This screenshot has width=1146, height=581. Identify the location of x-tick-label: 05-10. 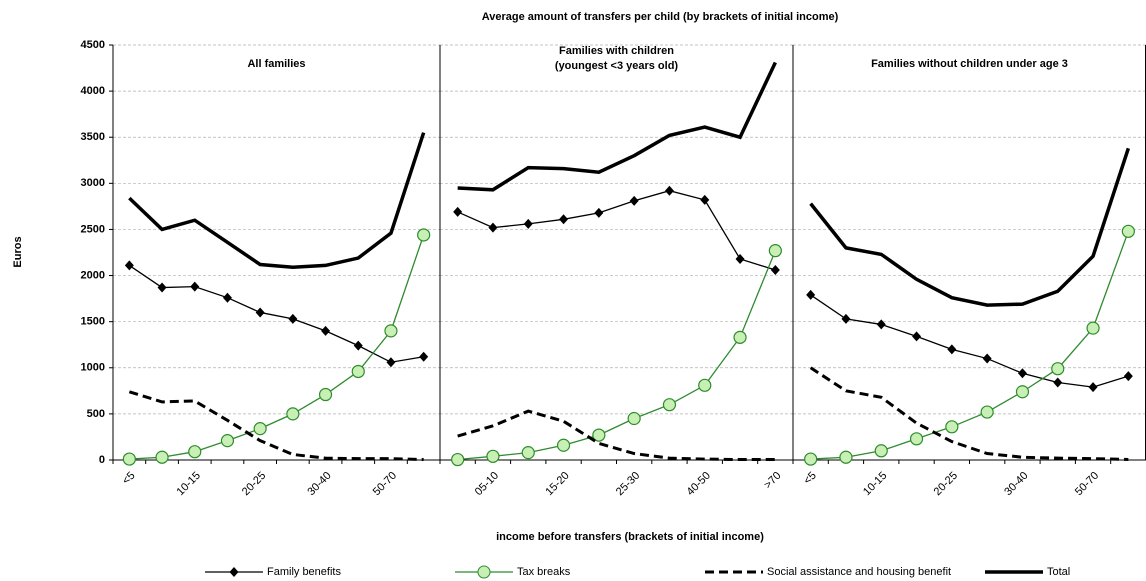
(487, 484).